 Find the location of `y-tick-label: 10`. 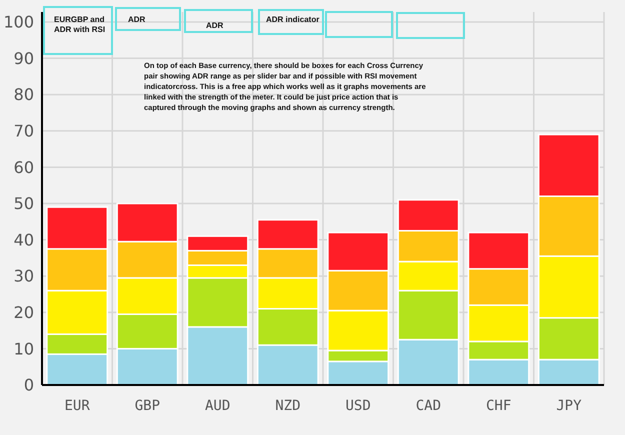

y-tick-label: 10 is located at coordinates (24, 348).